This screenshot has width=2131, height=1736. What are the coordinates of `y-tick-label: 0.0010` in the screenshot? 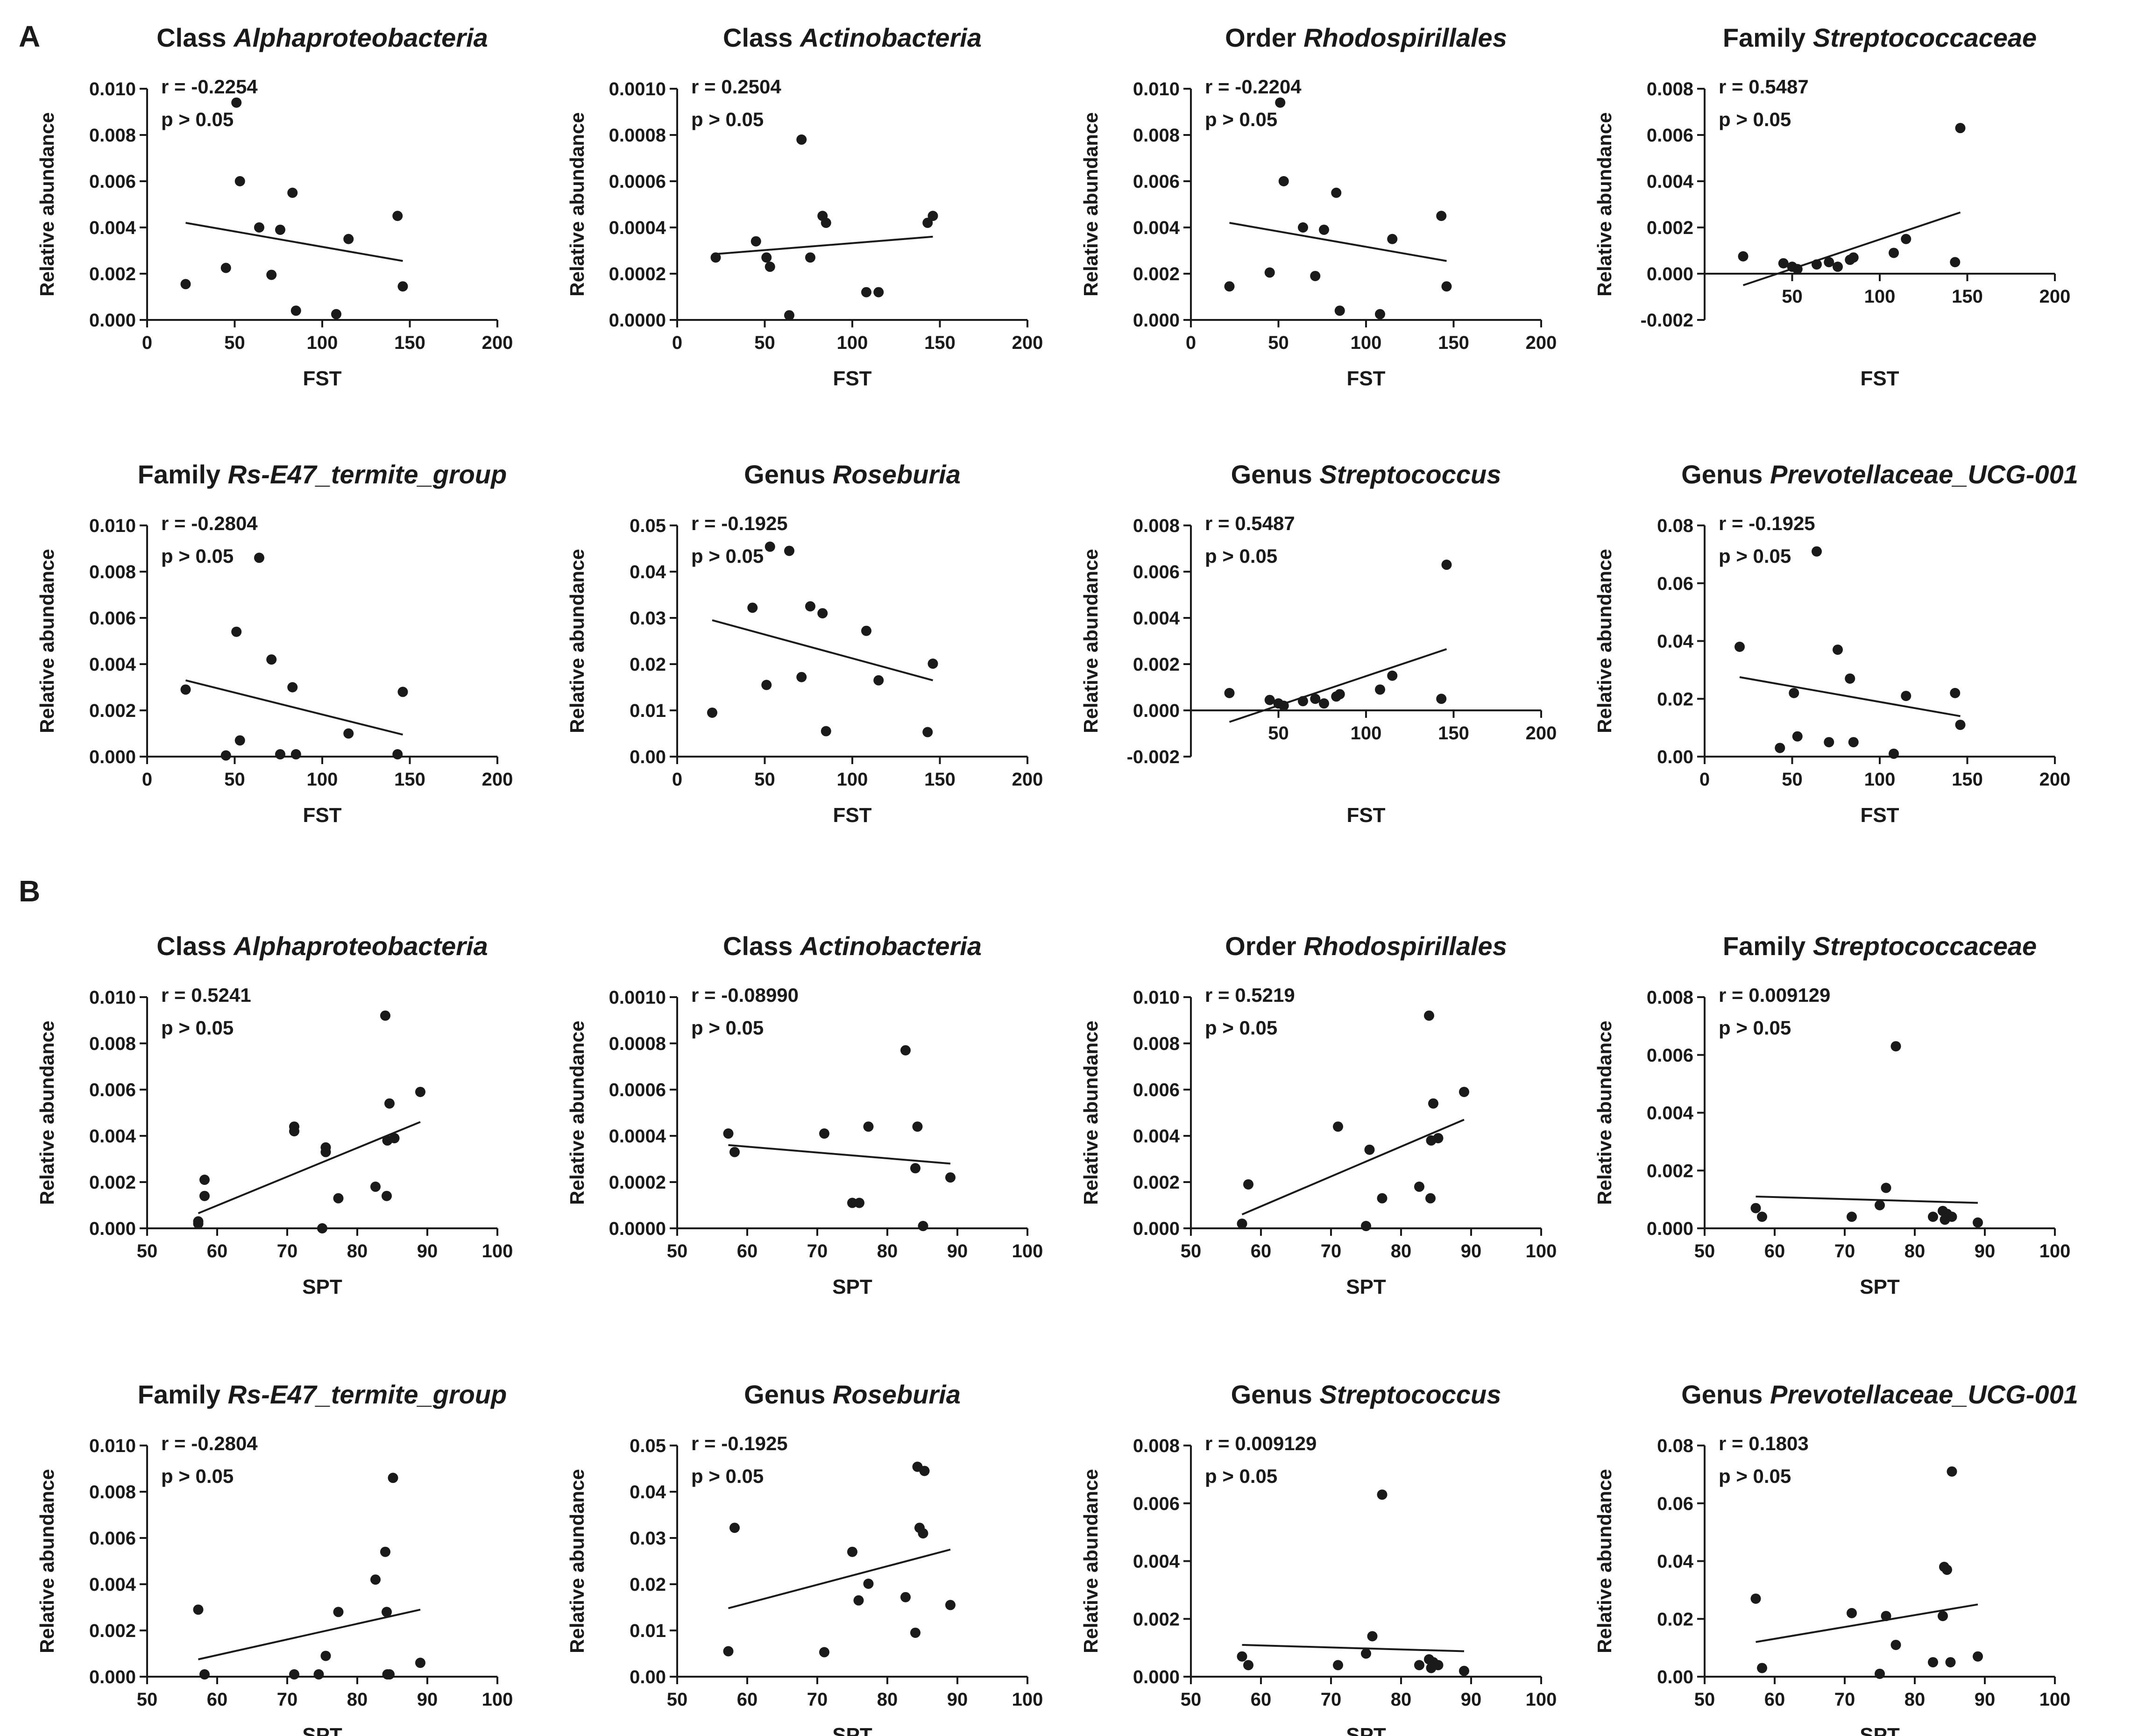 It's located at (637, 997).